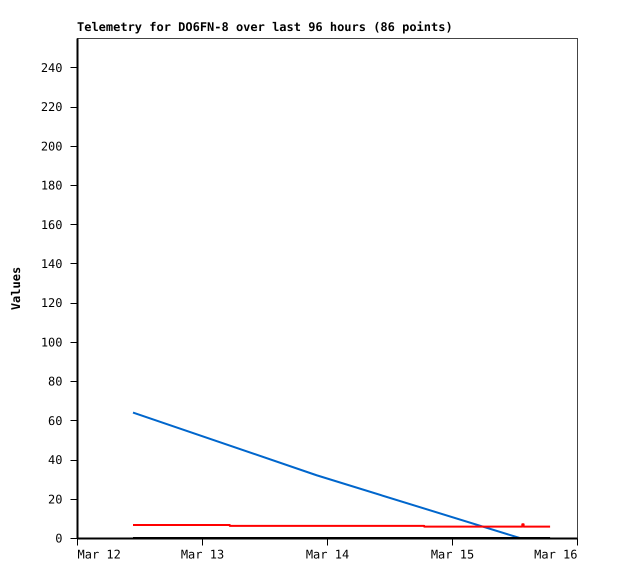  Describe the element at coordinates (51, 303) in the screenshot. I see `y-tick-label: 120` at that location.